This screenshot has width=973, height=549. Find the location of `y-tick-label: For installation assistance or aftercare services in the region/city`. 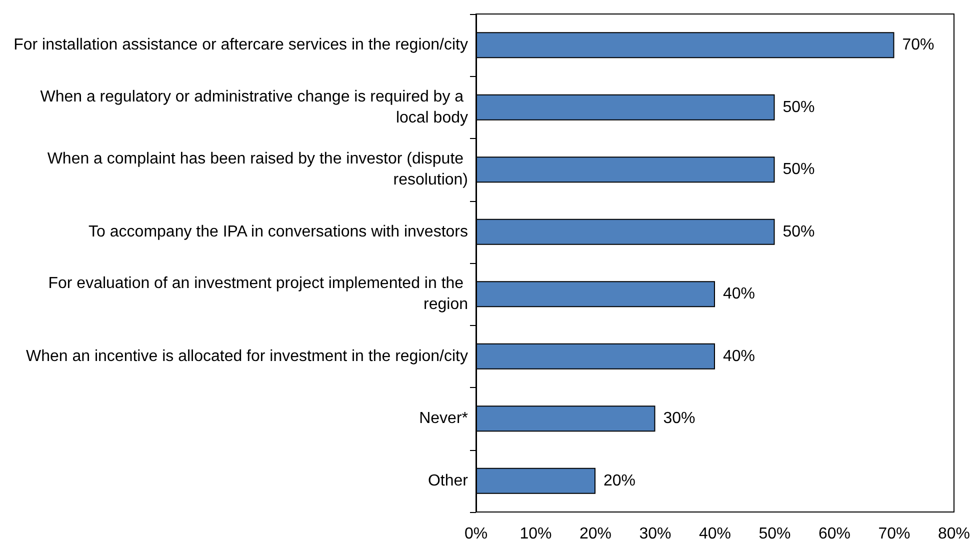

y-tick-label: For installation assistance or aftercare services in the region/city is located at coordinates (241, 45).